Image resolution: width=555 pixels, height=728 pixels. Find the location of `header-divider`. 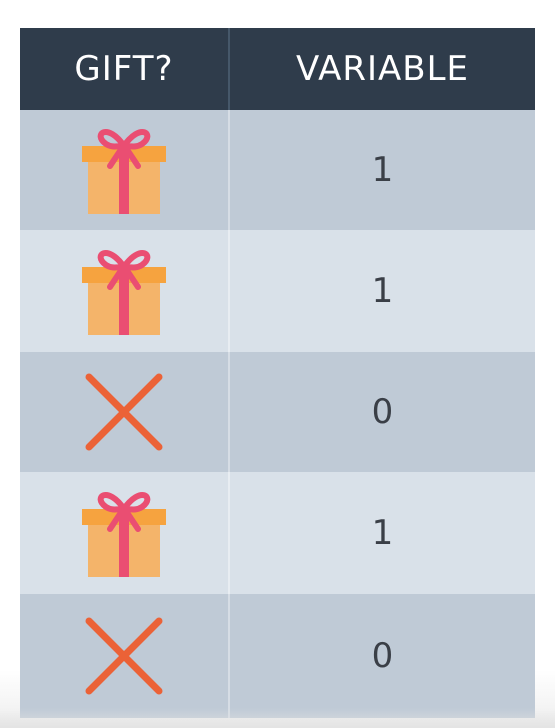

header-divider is located at coordinates (229, 69).